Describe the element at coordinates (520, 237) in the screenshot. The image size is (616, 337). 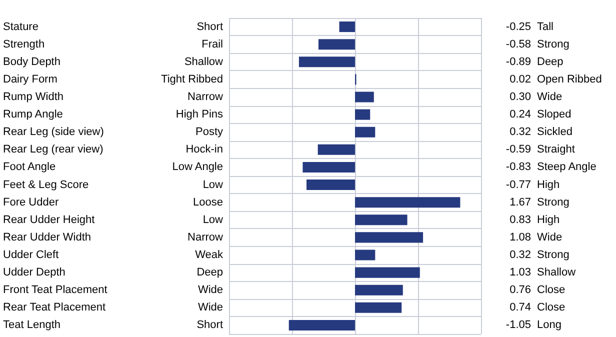
I see `data-label: 1.08` at that location.